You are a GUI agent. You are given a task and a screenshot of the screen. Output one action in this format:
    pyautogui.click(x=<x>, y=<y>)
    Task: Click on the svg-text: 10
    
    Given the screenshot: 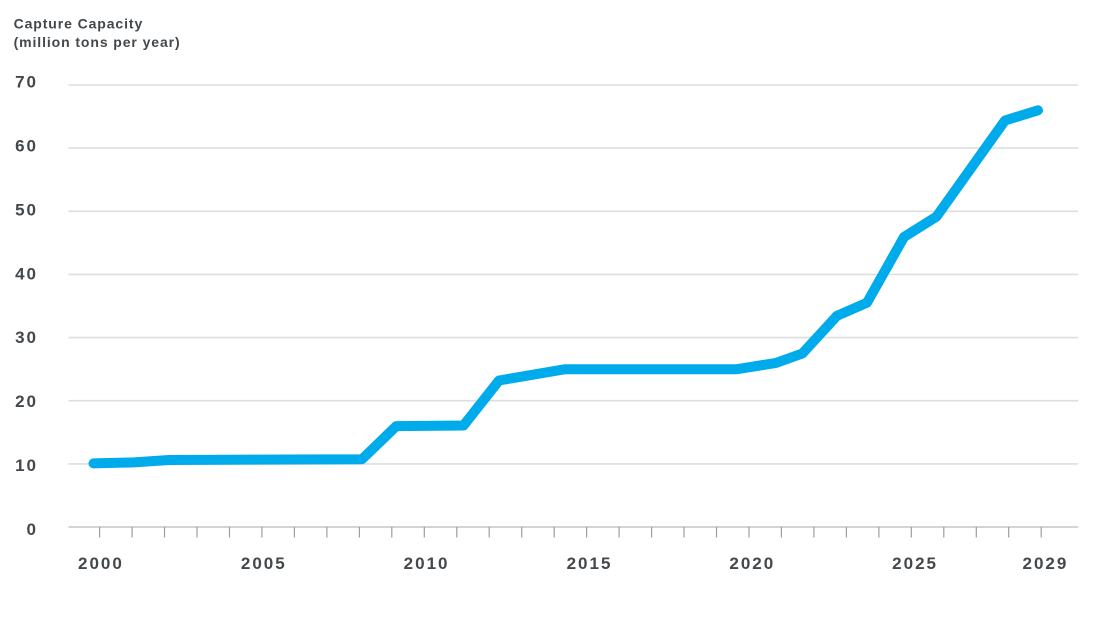 What is the action you would take?
    pyautogui.click(x=26, y=465)
    